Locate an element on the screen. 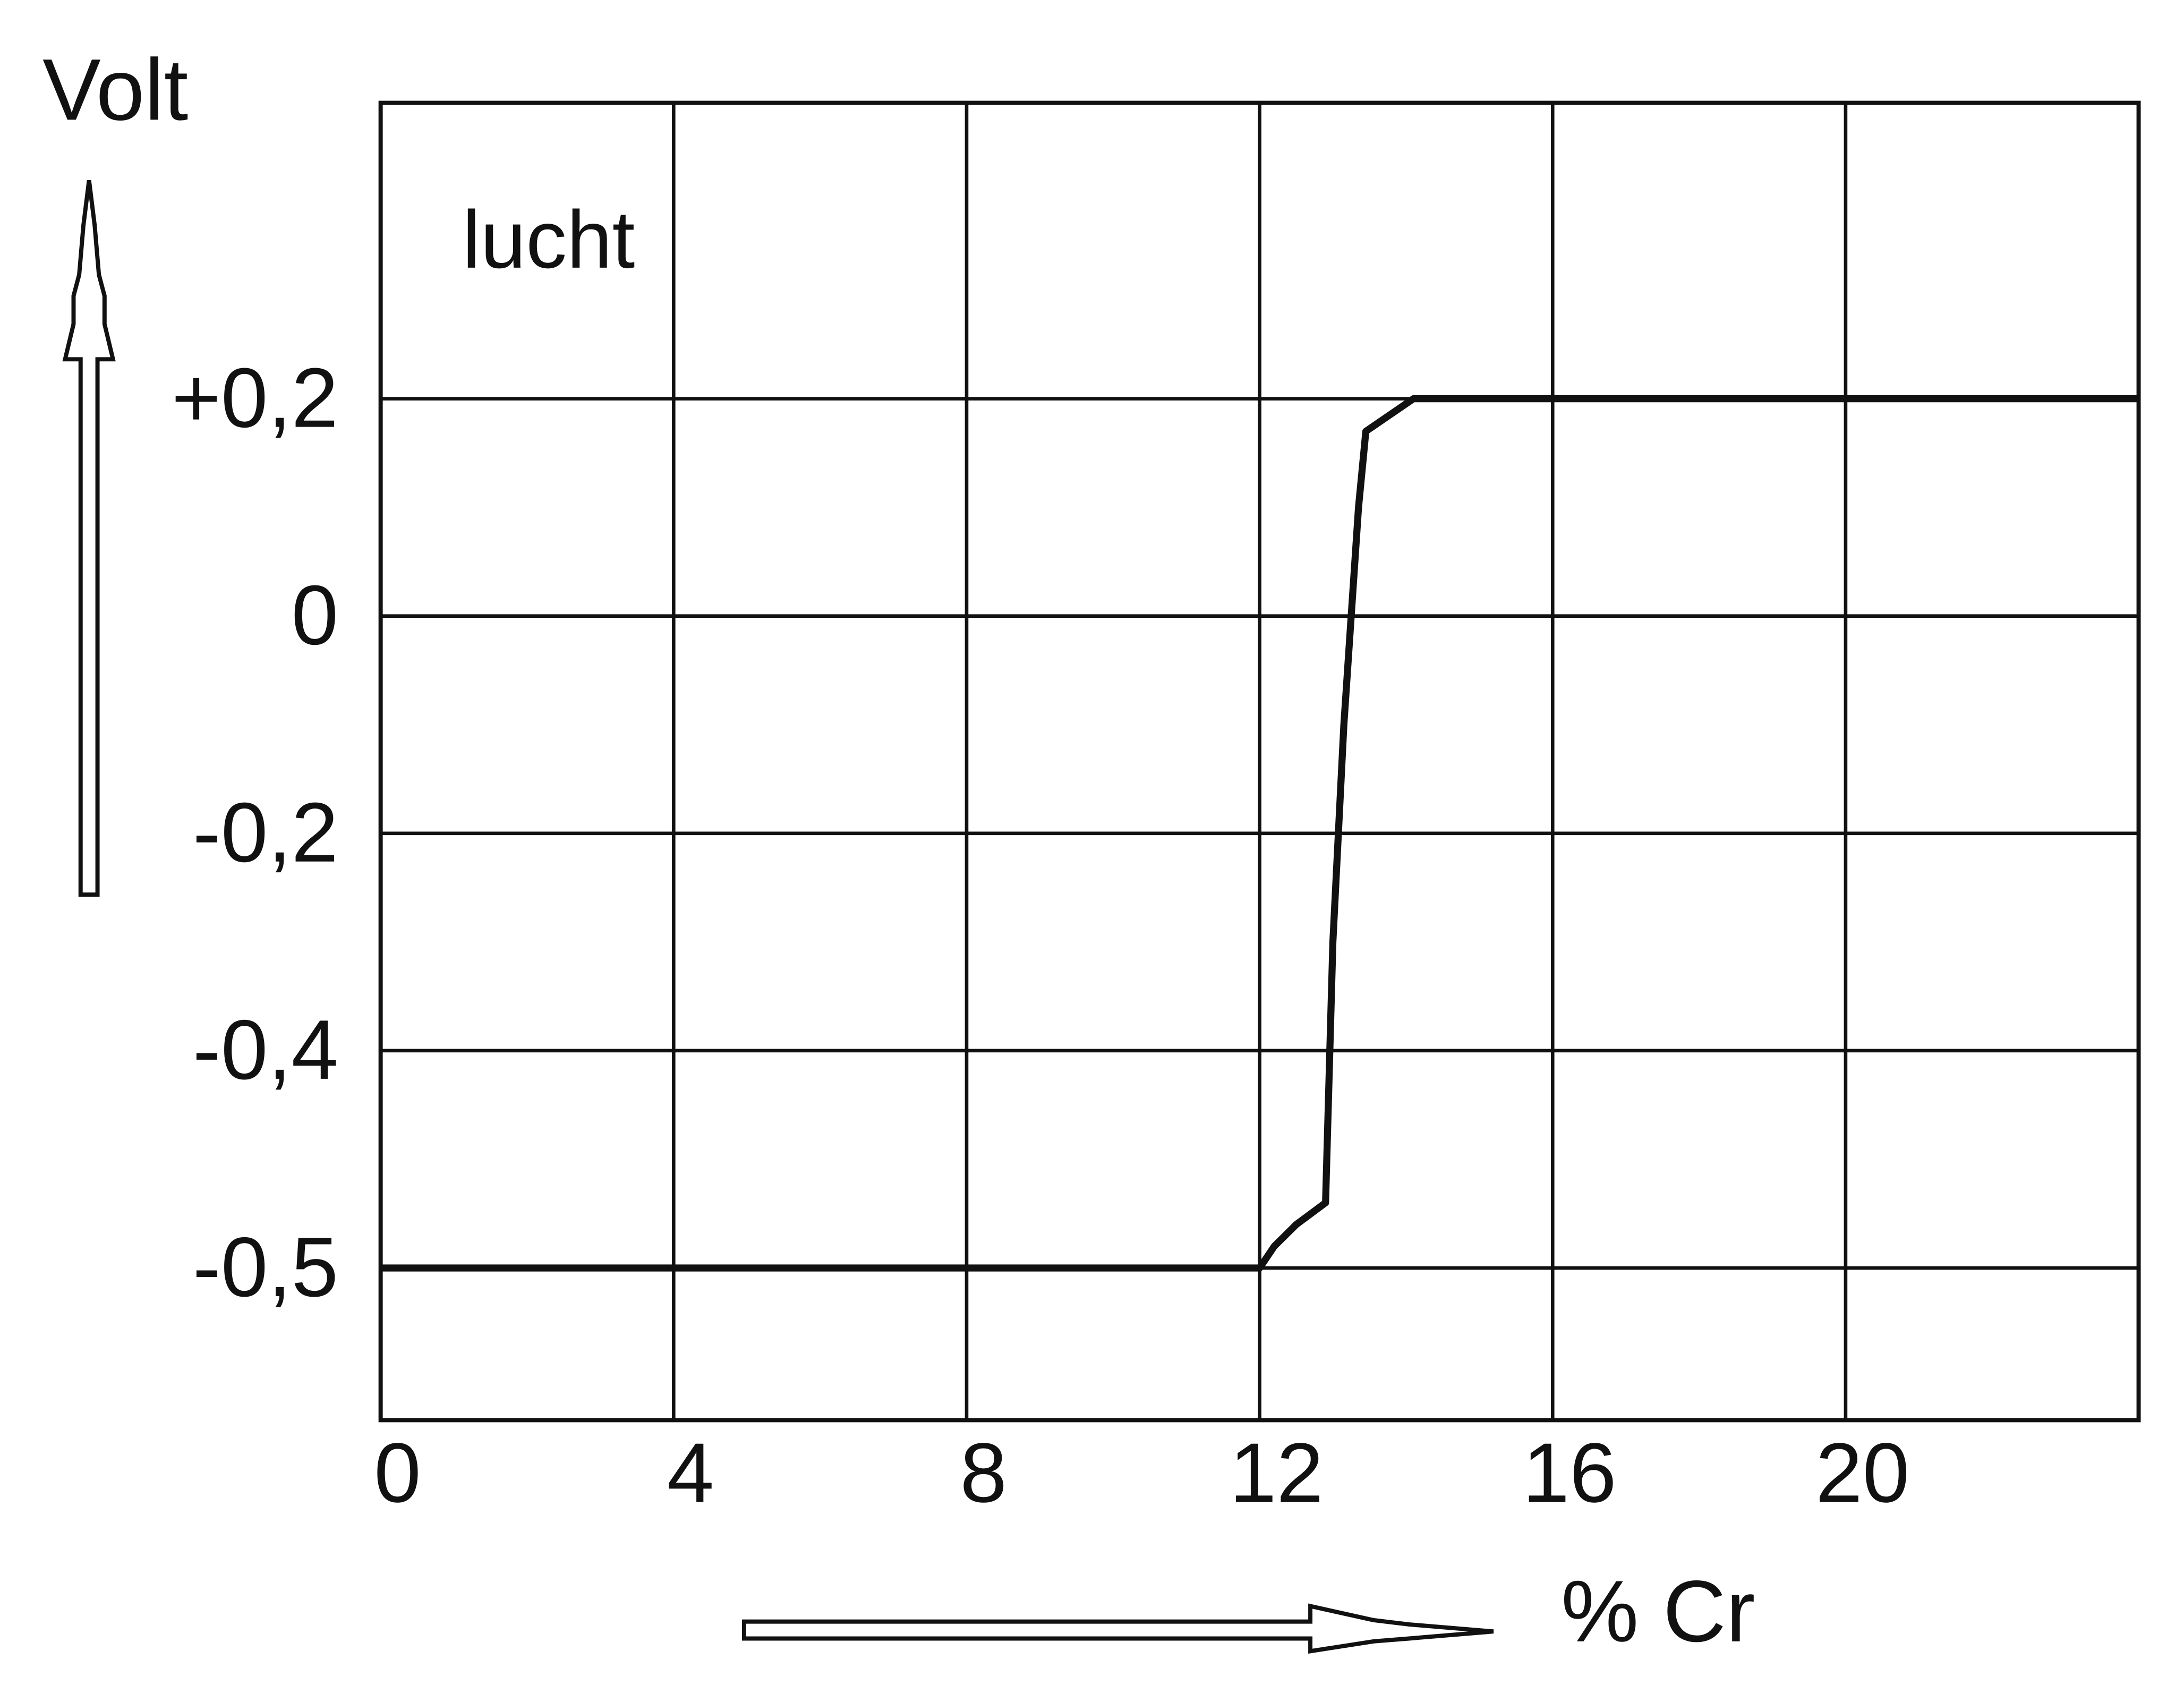 The width and height of the screenshot is (2184, 1685). x-axis-label: % Cr is located at coordinates (1658, 1611).